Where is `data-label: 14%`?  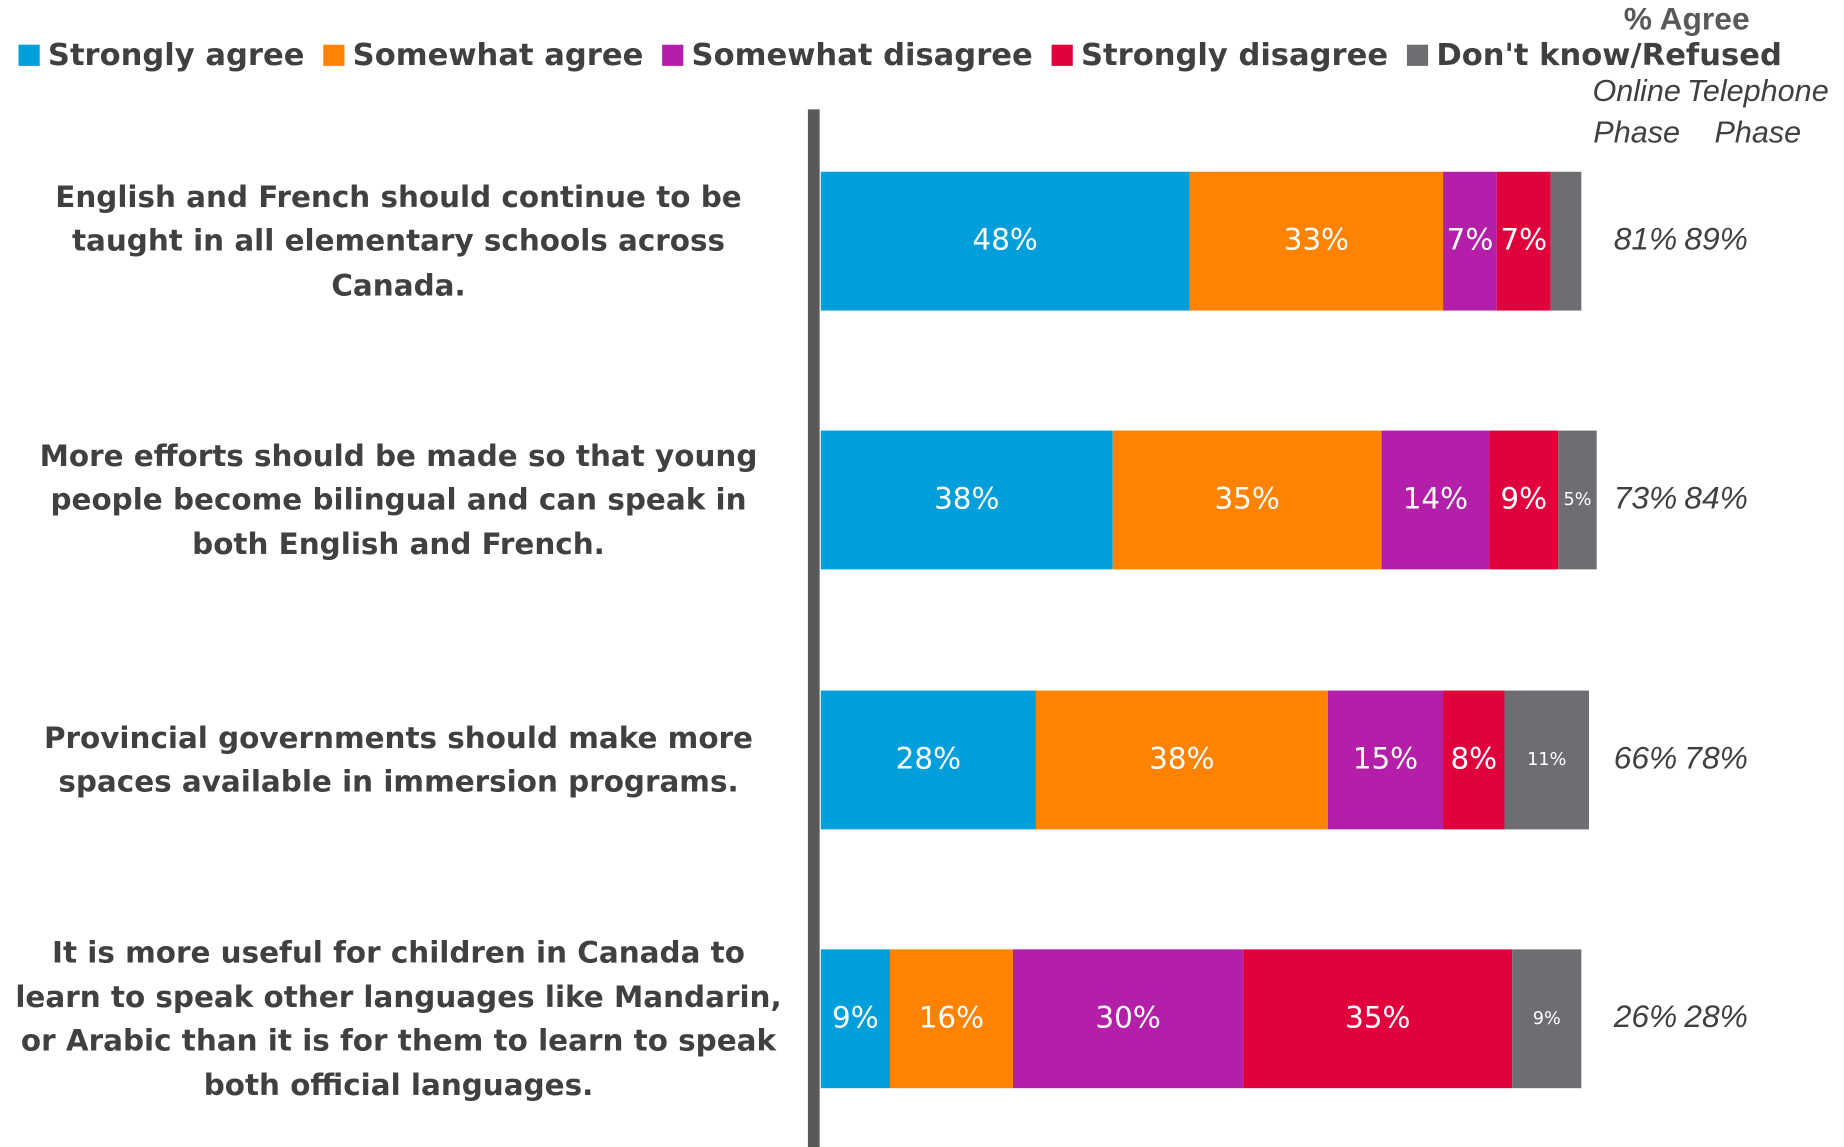 data-label: 14% is located at coordinates (1435, 498).